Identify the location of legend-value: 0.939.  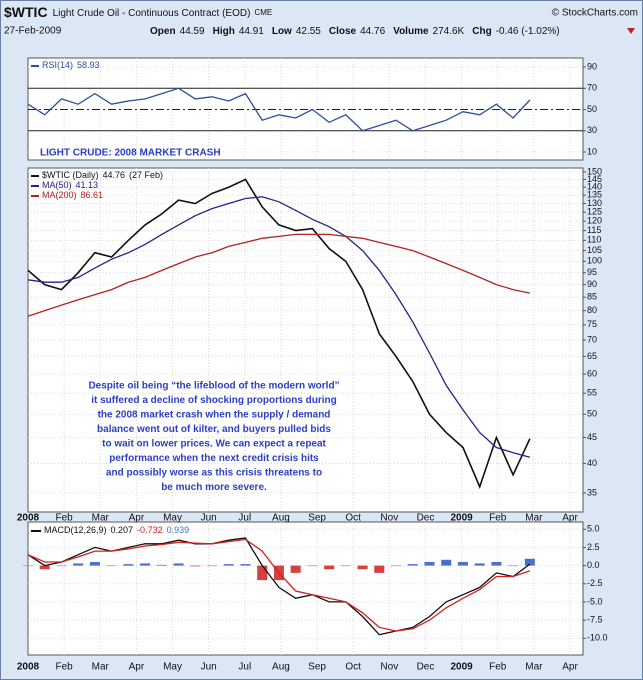
(178, 530).